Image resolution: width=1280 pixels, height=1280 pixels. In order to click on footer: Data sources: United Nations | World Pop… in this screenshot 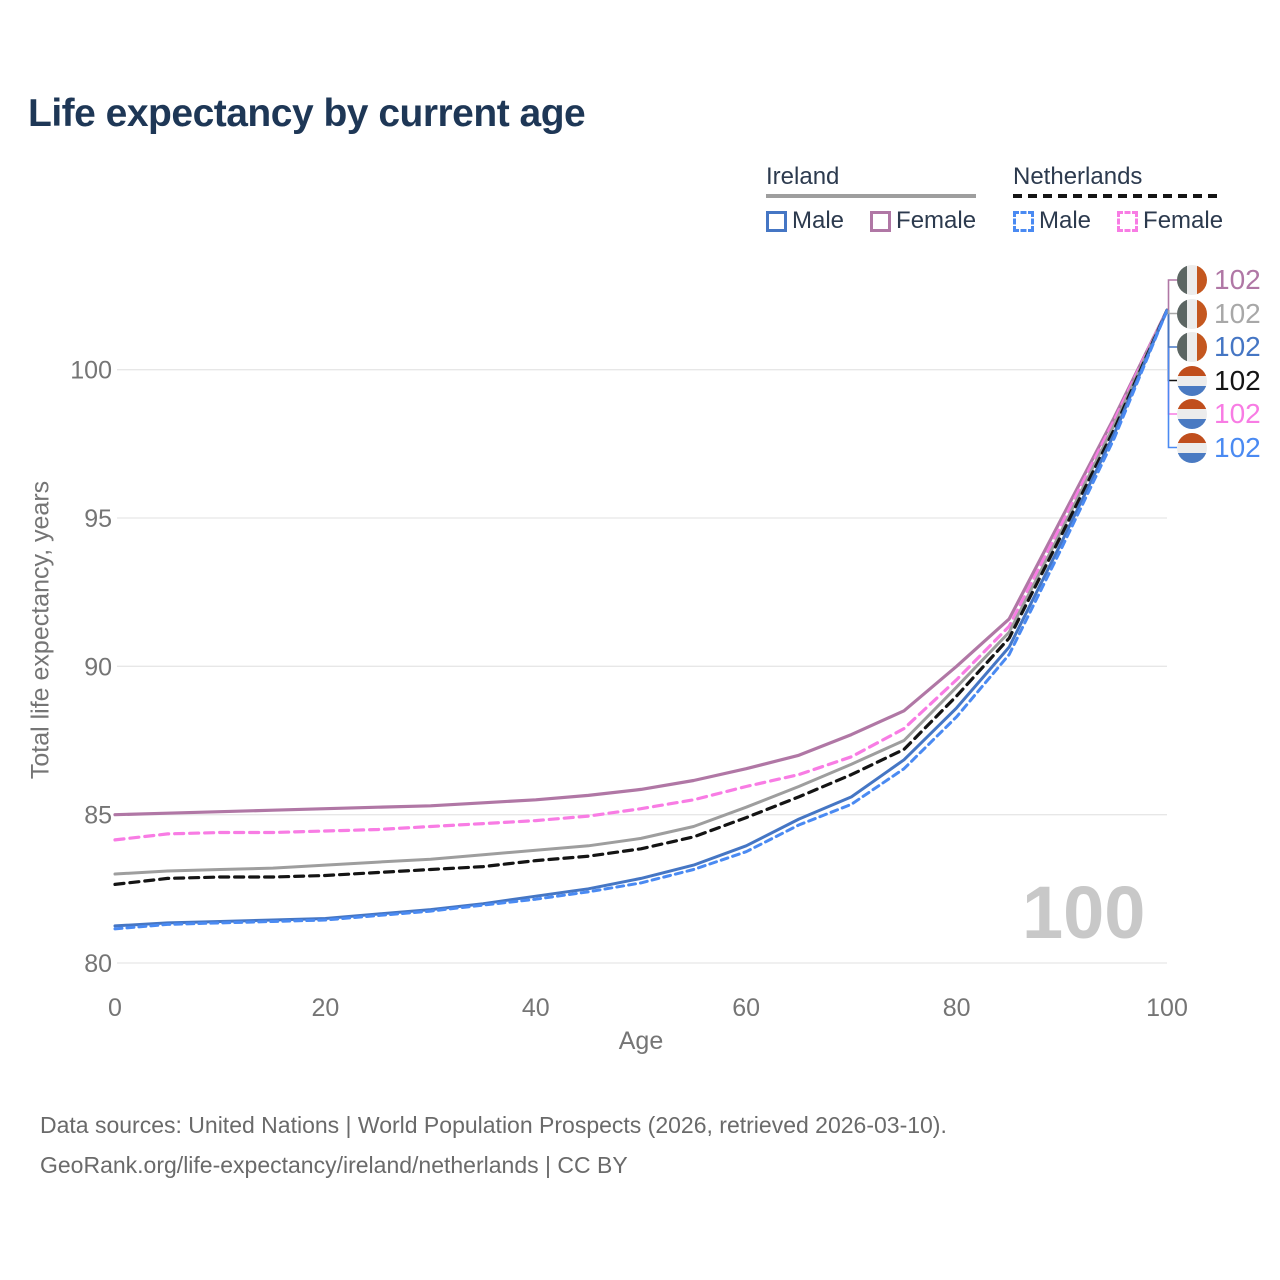, I will do `click(493, 1145)`.